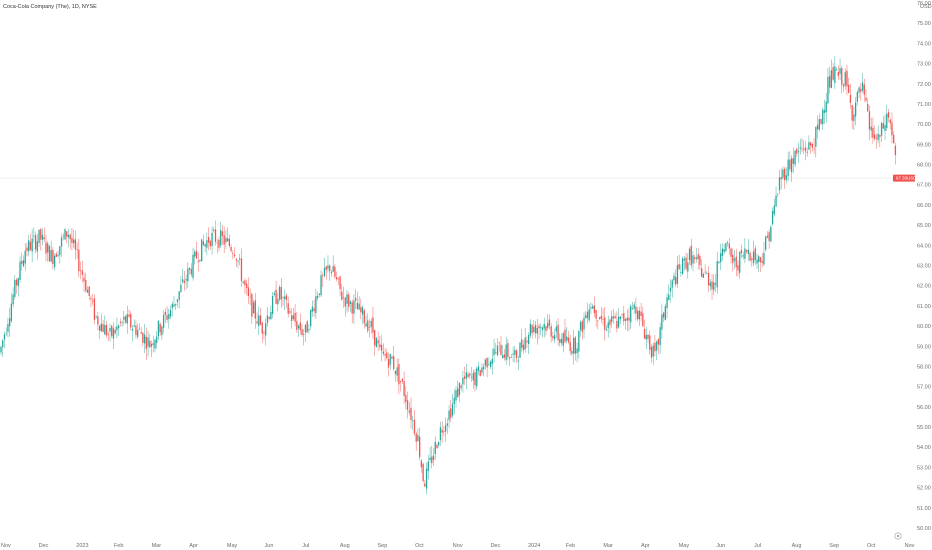 The image size is (932, 550). What do you see at coordinates (898, 536) in the screenshot?
I see `chart-settings-button` at bounding box center [898, 536].